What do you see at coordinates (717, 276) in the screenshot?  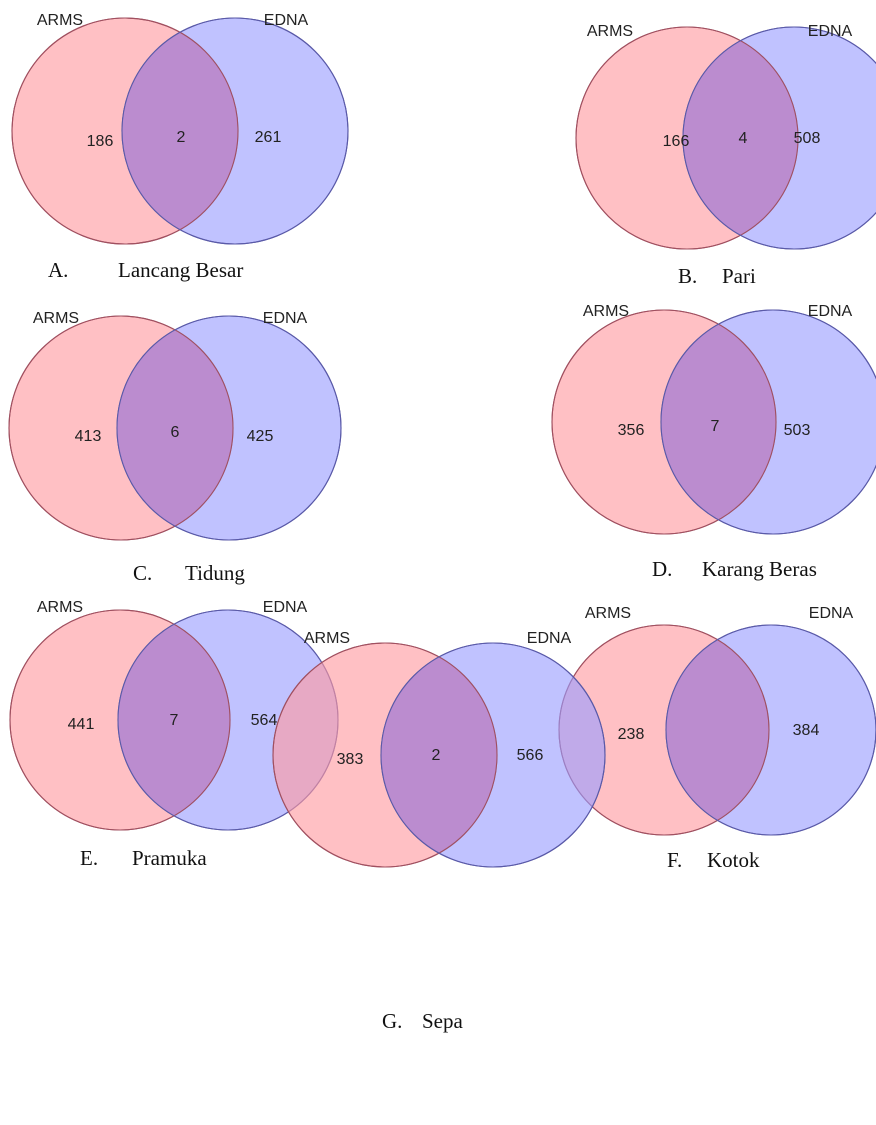 I see `diagram-caption: B. Pari` at bounding box center [717, 276].